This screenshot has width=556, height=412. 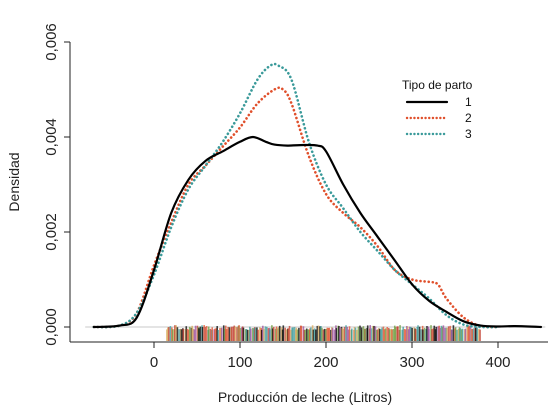 What do you see at coordinates (497, 362) in the screenshot?
I see `x-tick-label: 400` at bounding box center [497, 362].